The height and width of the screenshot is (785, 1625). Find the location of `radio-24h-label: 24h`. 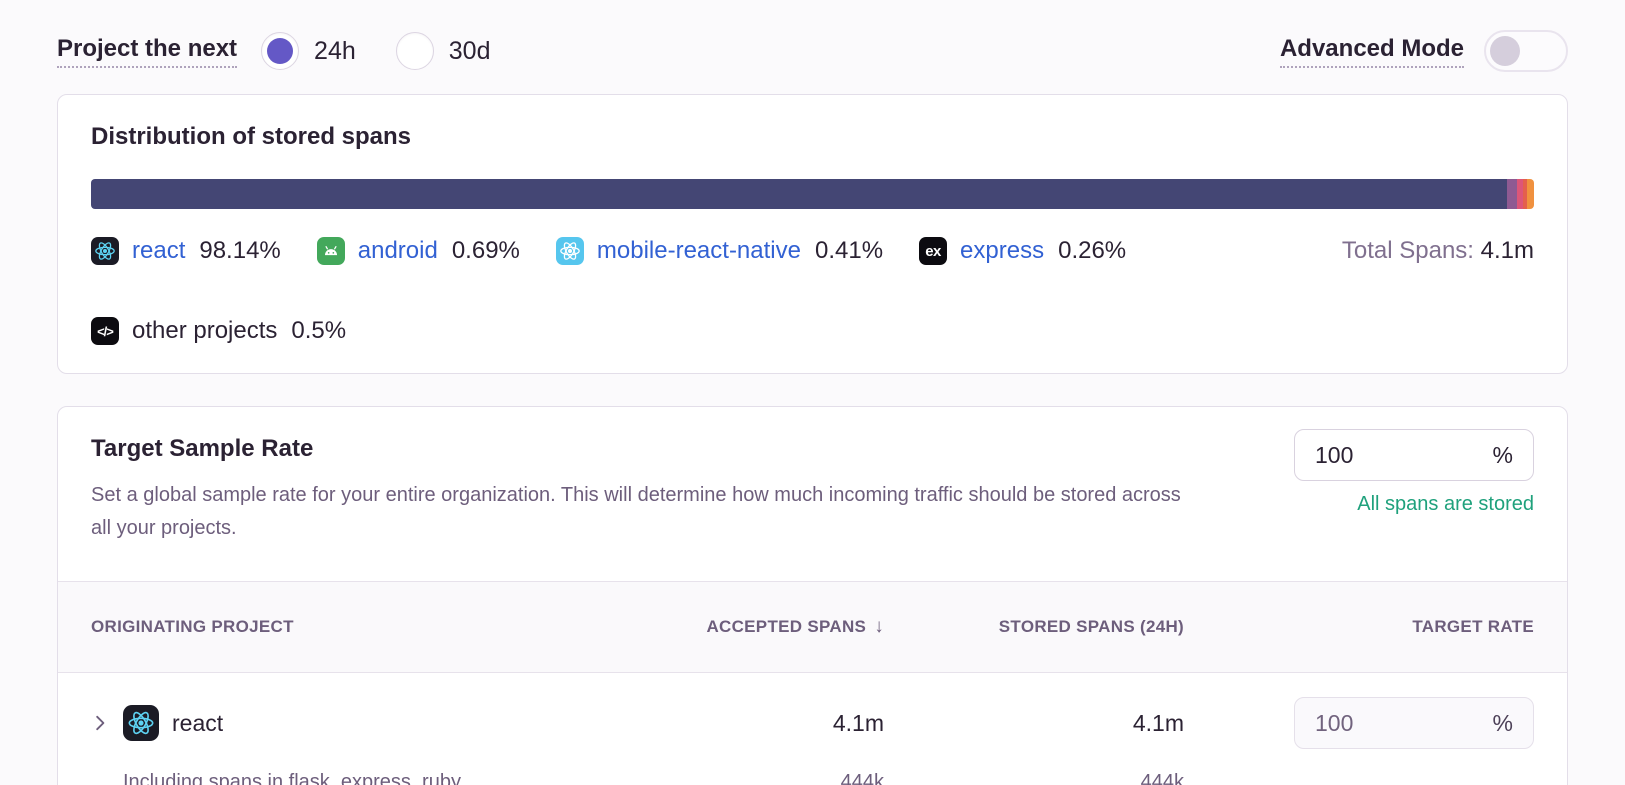

radio-24h-label: 24h is located at coordinates (335, 50).